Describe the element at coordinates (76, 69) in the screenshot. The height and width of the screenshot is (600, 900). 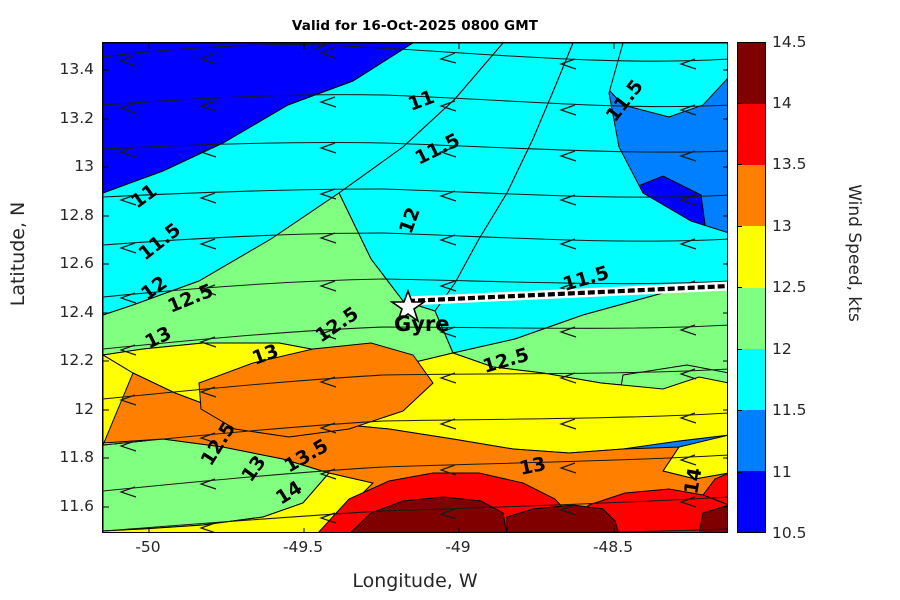
I see `y-tick-9: 13.4` at that location.